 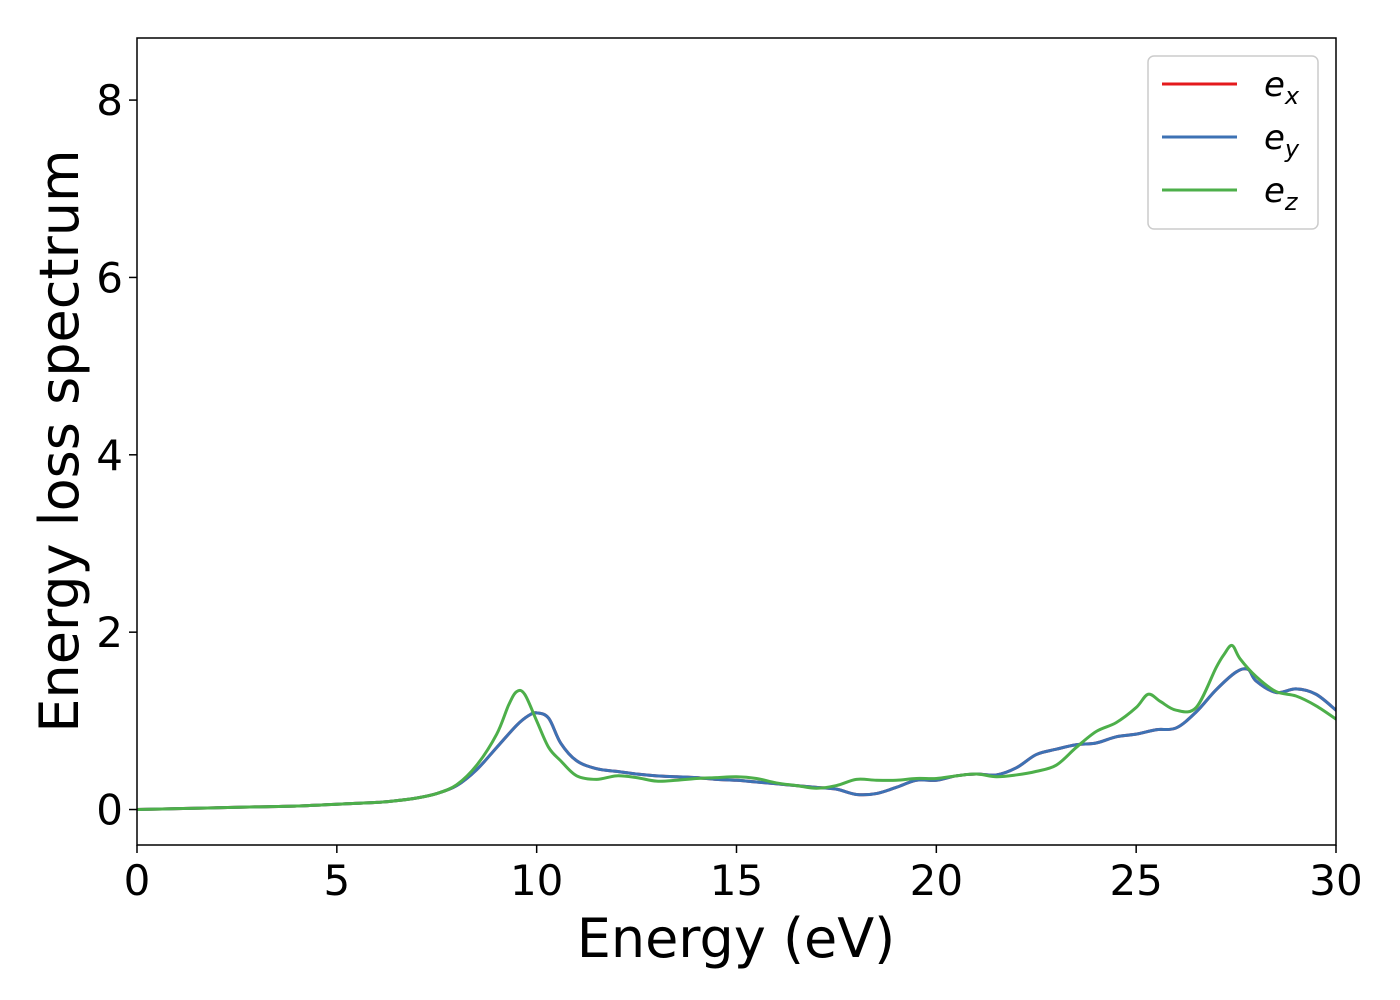 I want to click on x-tick-label: 30, so click(x=1335, y=880).